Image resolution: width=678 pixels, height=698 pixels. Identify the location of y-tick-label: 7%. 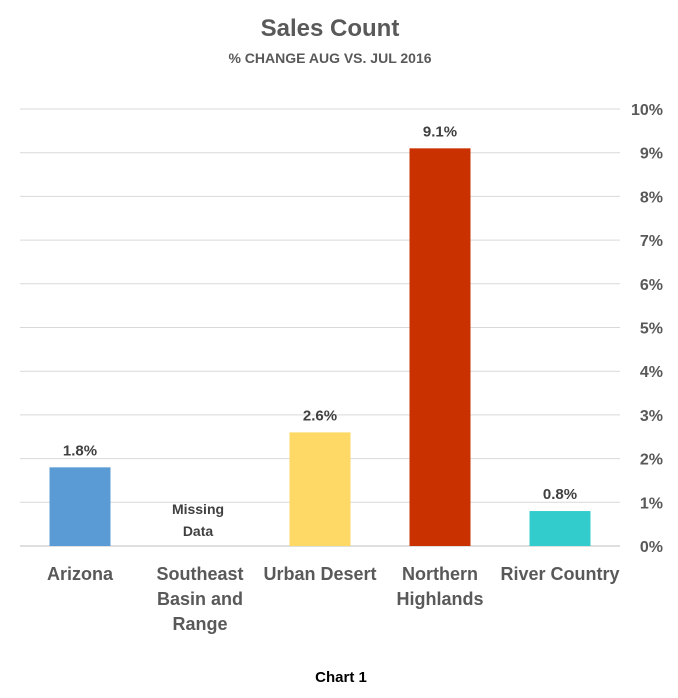
(651, 241).